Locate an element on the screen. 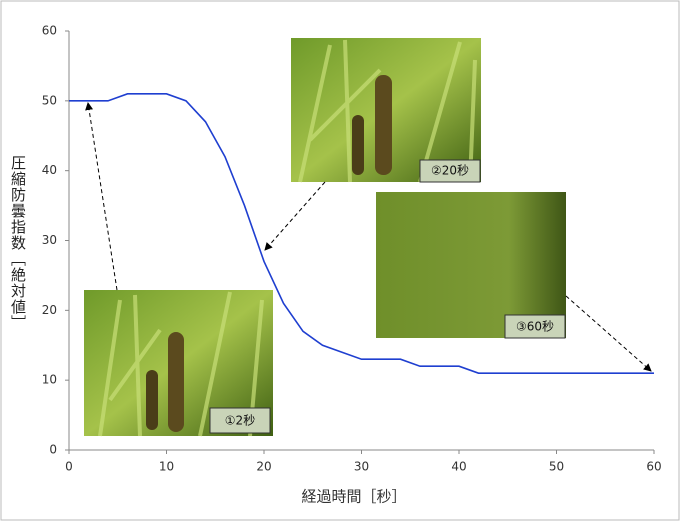  y-tick-label: 50 is located at coordinates (49, 100).